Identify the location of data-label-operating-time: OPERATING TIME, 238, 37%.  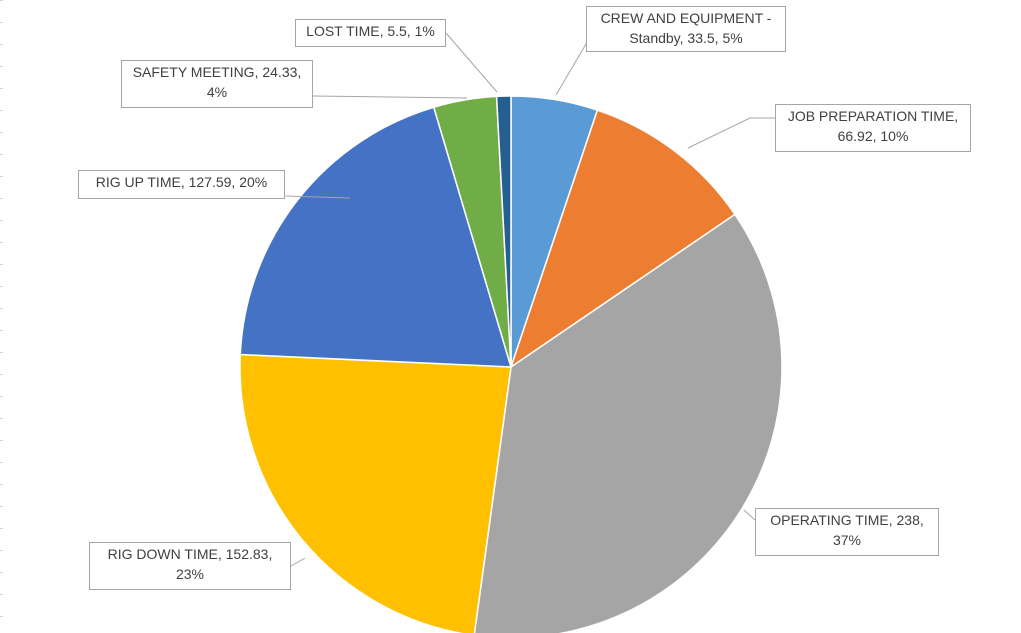
(847, 532).